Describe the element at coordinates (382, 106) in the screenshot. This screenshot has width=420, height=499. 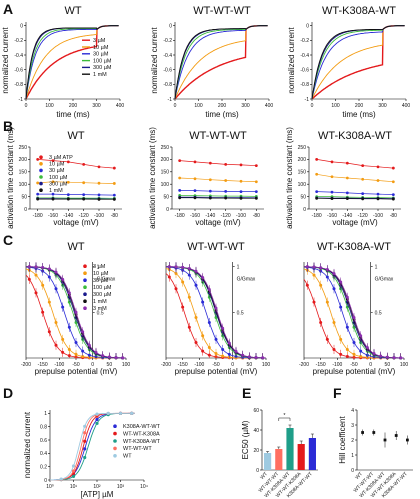
I see `x-tick-label: 300` at that location.